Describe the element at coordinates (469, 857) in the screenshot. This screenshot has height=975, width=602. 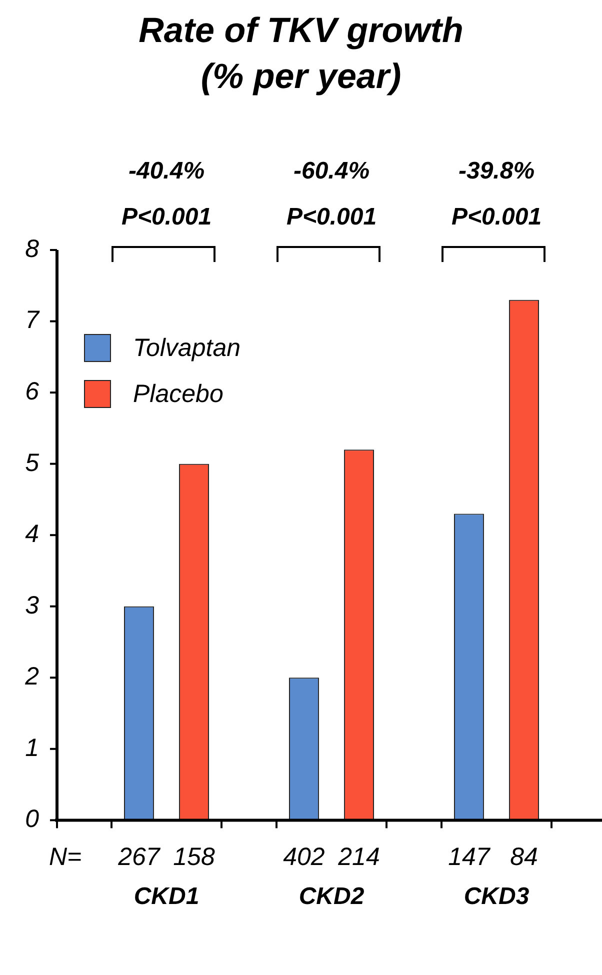
I see `text: 147` at that location.